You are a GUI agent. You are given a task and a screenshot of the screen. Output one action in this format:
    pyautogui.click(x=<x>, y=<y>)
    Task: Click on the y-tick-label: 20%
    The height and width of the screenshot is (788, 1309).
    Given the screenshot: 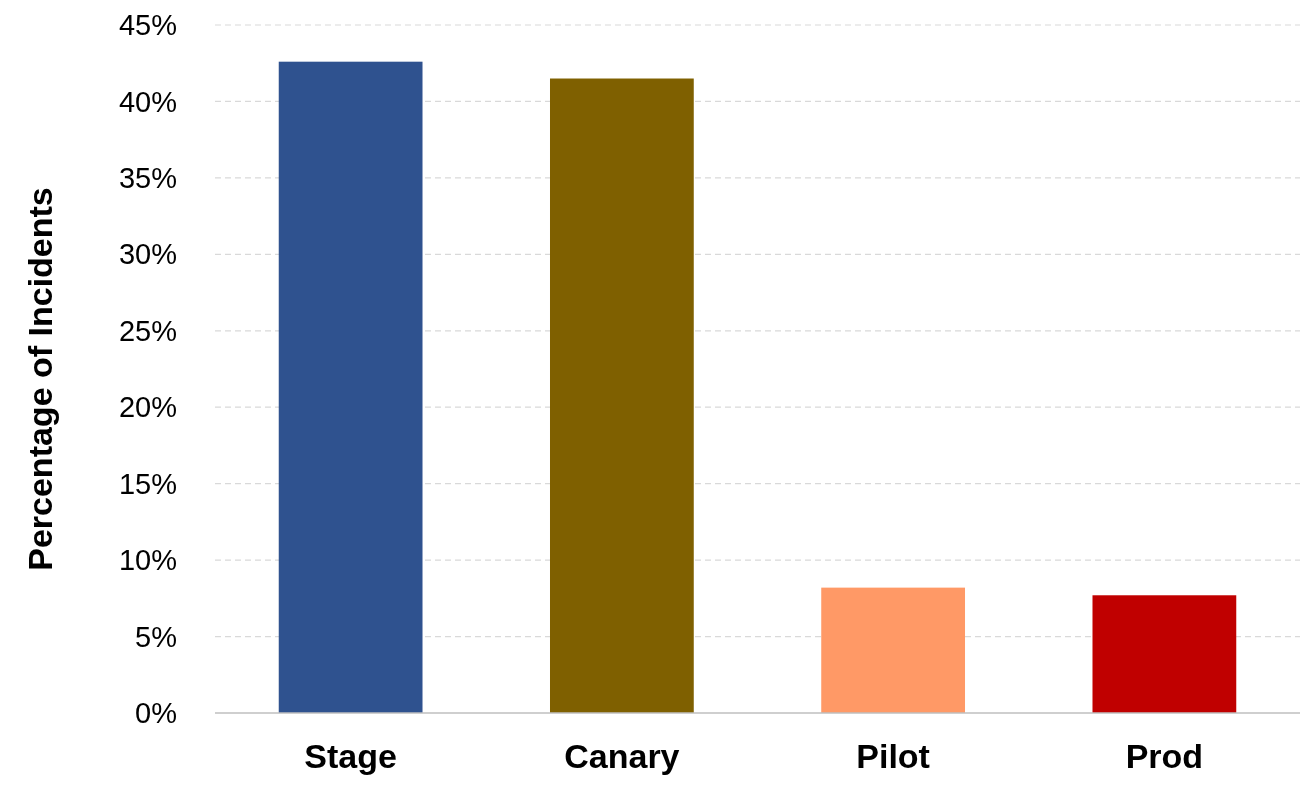 What is the action you would take?
    pyautogui.click(x=147, y=407)
    